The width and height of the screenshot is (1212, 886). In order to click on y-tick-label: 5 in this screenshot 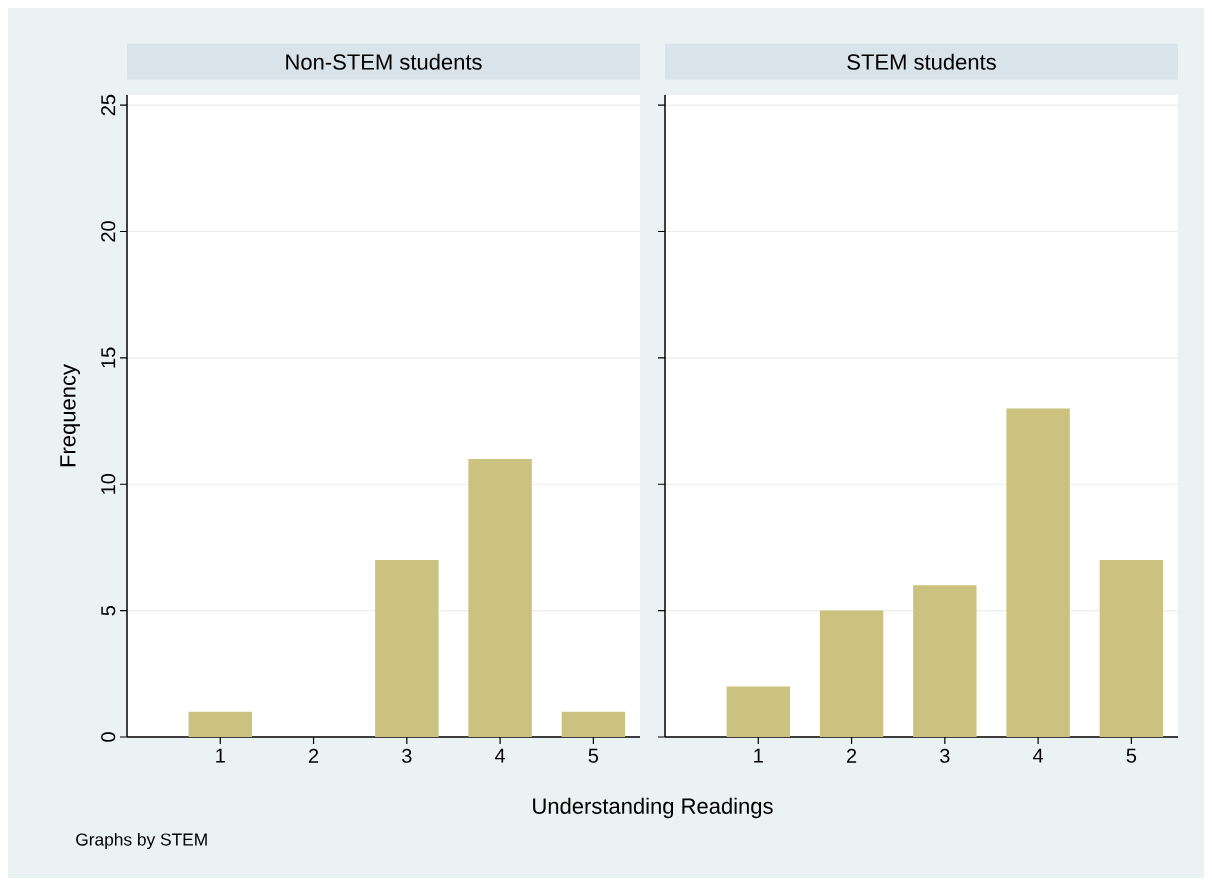, I will do `click(108, 610)`.